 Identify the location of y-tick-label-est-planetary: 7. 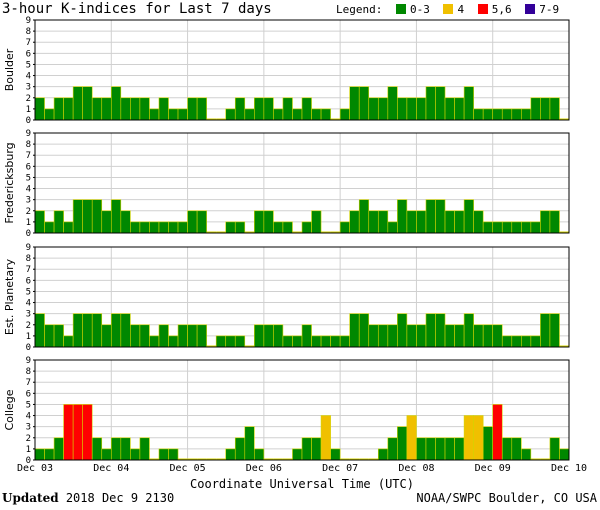
(28, 270).